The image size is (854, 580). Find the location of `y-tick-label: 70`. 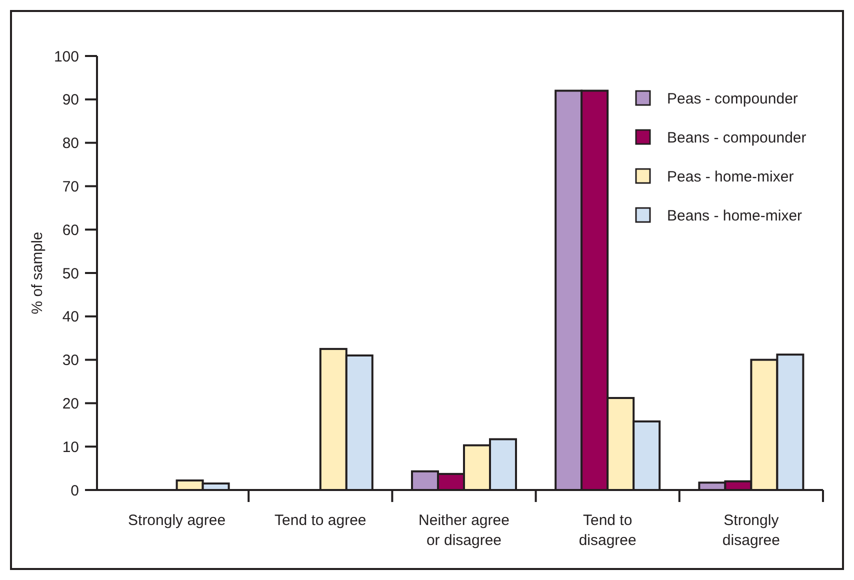

y-tick-label: 70 is located at coordinates (70, 187).